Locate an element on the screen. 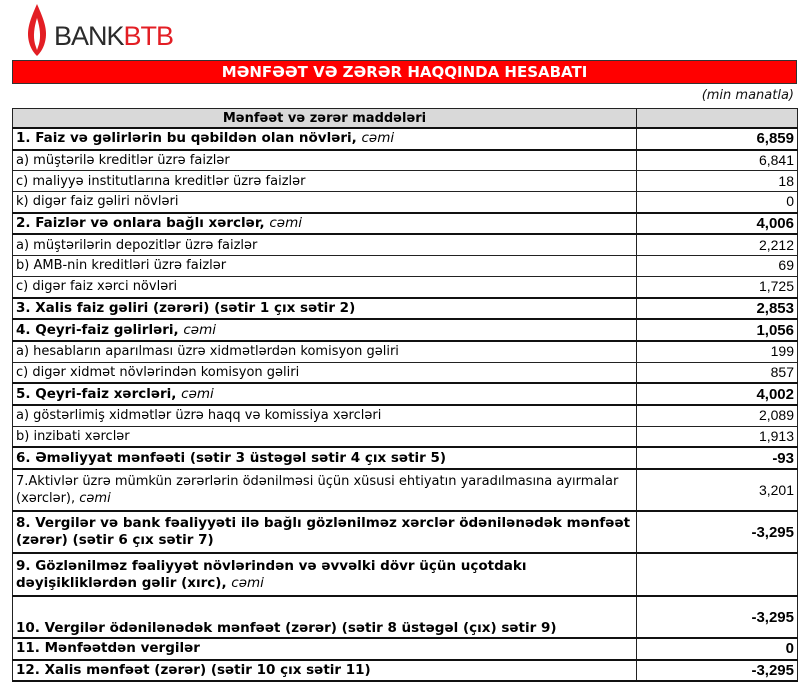 This screenshot has height=682, width=800. row-label: 5. Qeyri-faiz xərcləri, cəmi is located at coordinates (324, 394).